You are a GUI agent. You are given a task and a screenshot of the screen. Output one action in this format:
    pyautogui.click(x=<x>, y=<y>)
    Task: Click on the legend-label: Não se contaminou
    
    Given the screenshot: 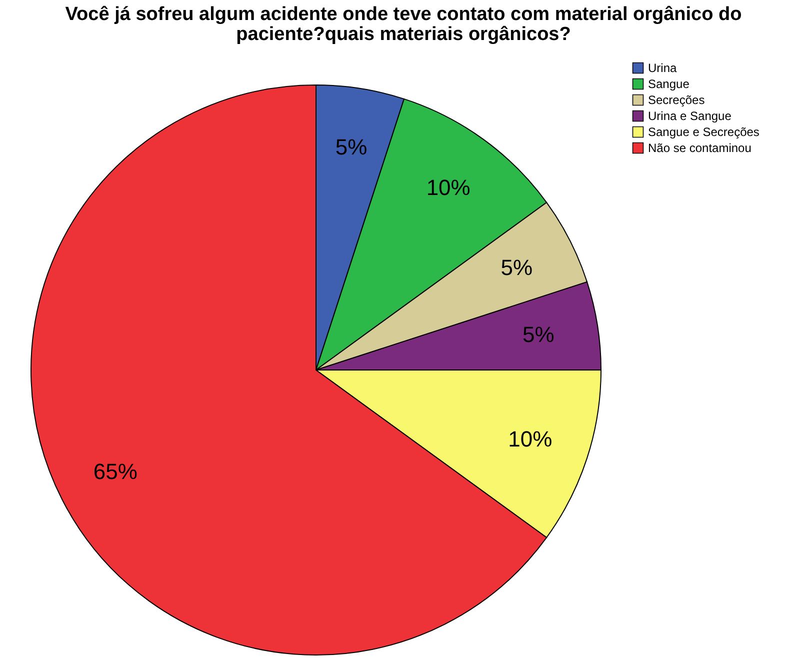 What is the action you would take?
    pyautogui.click(x=700, y=148)
    